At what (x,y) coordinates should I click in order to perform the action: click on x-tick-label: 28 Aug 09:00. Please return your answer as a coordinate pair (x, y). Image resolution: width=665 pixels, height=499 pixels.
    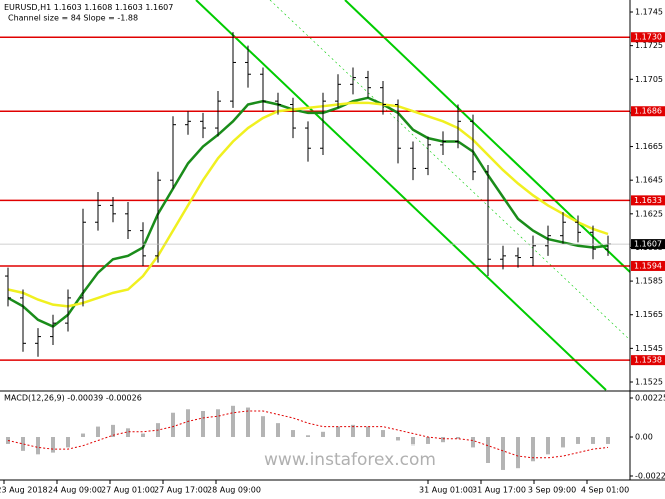
    Looking at the image, I should click on (234, 490).